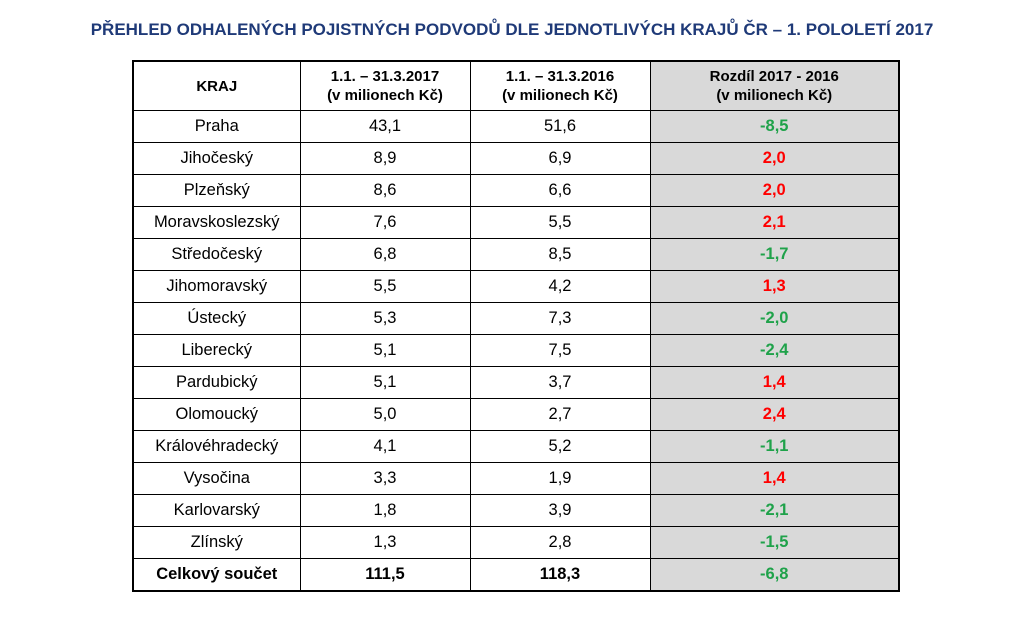 This screenshot has width=1024, height=640. What do you see at coordinates (774, 318) in the screenshot?
I see `cell-difference: -2,0` at bounding box center [774, 318].